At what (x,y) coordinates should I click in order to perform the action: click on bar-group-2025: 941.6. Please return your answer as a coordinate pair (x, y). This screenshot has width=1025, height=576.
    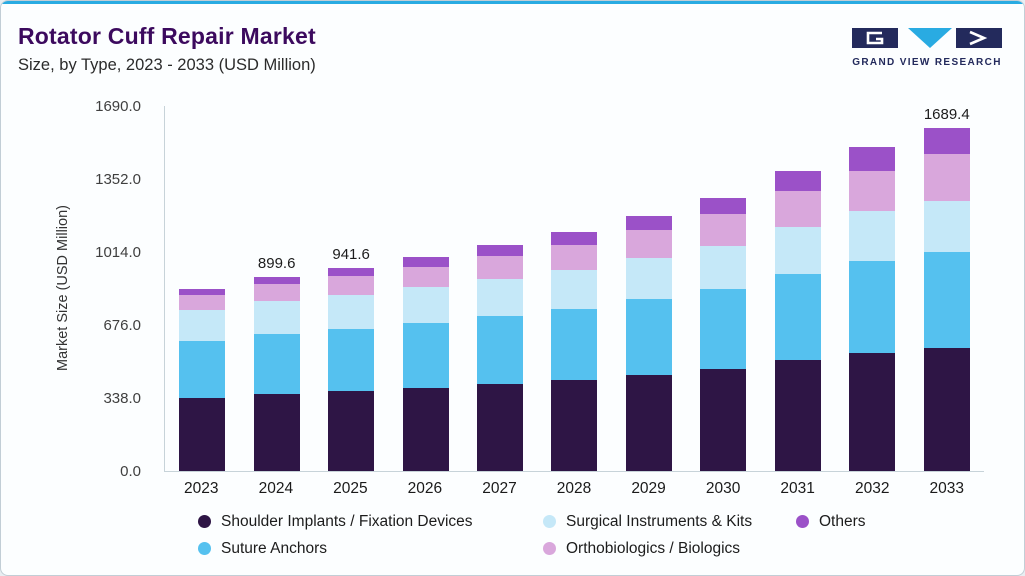
    Looking at the image, I should click on (351, 288).